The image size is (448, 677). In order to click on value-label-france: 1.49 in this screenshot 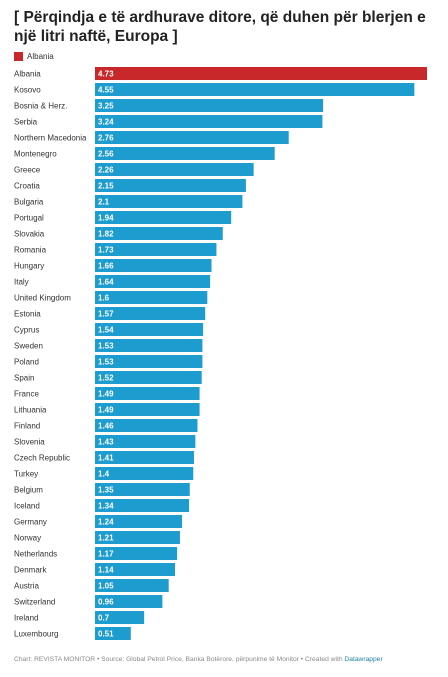, I will do `click(106, 394)`.